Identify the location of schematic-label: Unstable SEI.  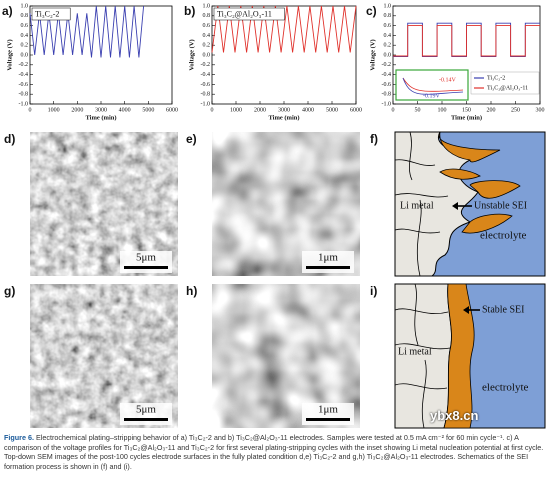
(500, 205).